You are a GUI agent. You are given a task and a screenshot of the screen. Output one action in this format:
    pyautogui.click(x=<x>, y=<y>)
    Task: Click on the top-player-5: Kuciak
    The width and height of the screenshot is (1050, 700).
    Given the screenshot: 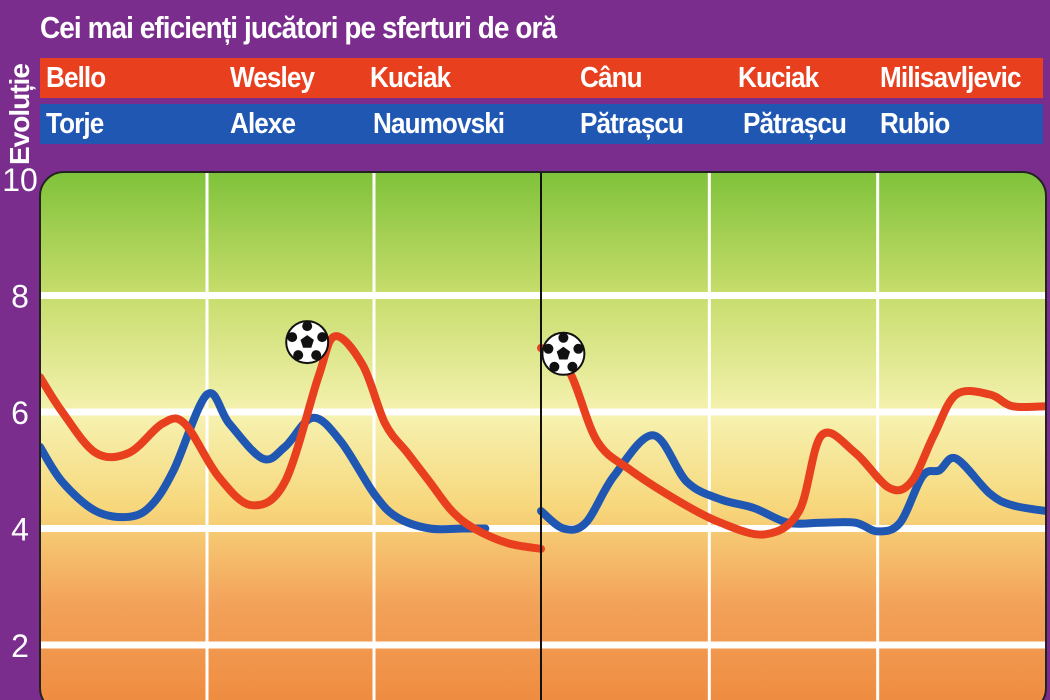 What is the action you would take?
    pyautogui.click(x=778, y=78)
    